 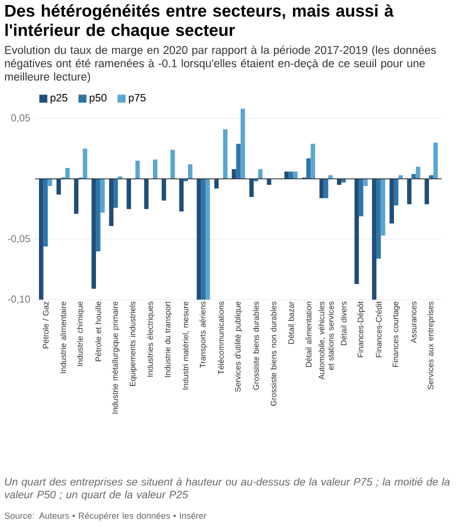 I want to click on x-tick-label: Transports aériens, so click(x=204, y=335).